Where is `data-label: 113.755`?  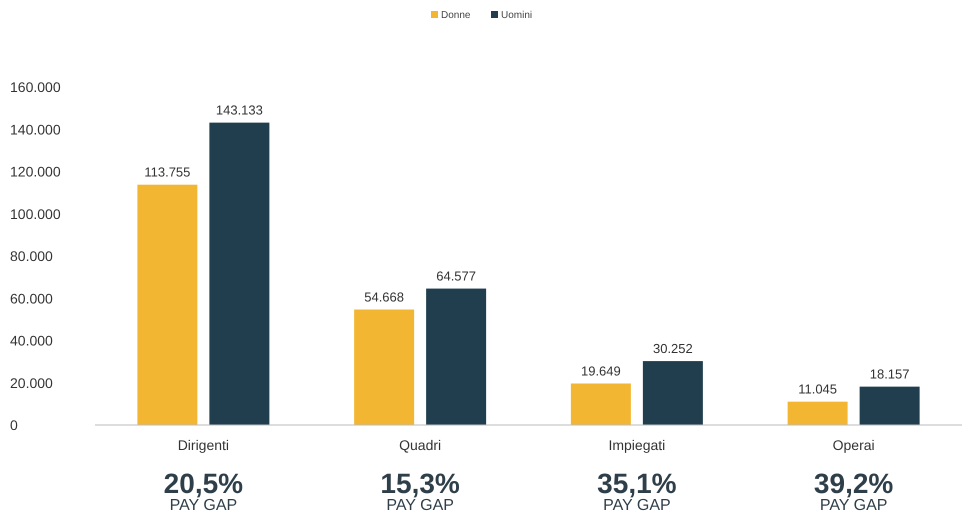
data-label: 113.755 is located at coordinates (167, 172).